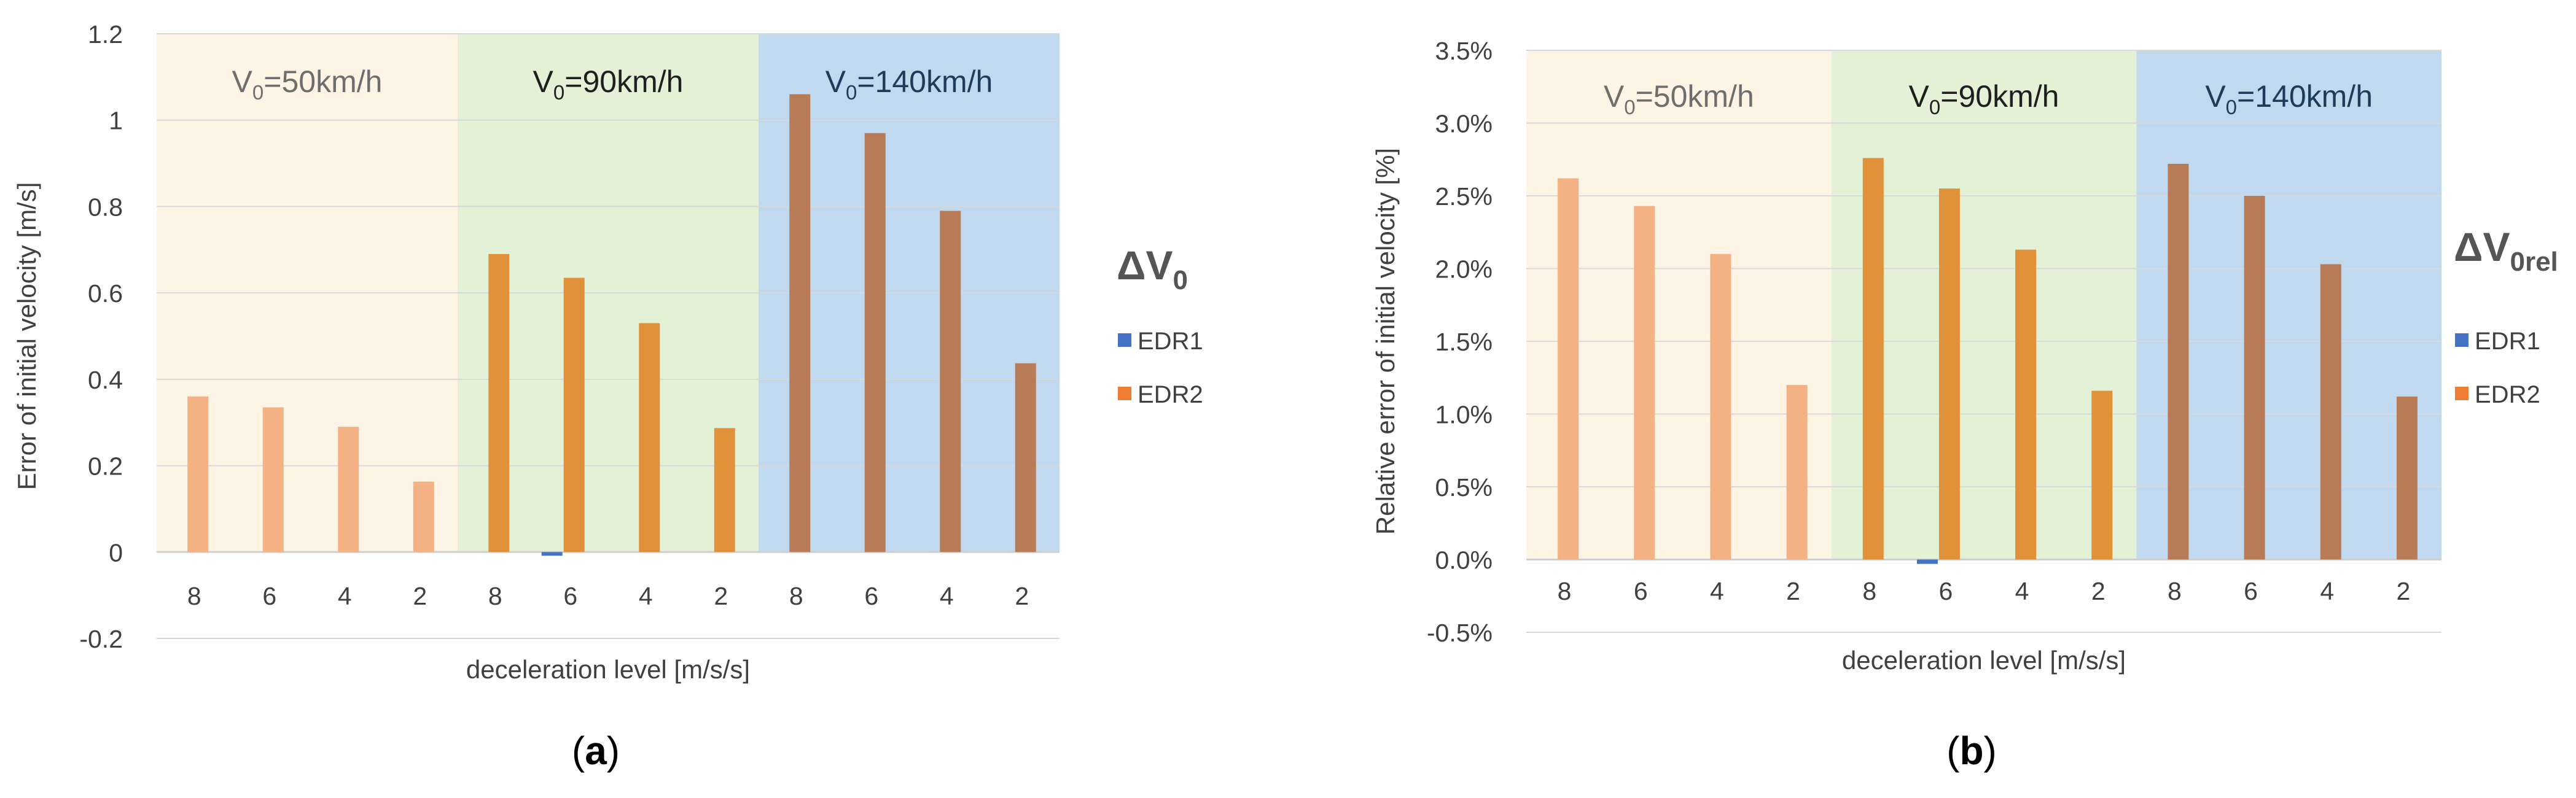 The image size is (2576, 798). I want to click on y-axis-title: Error of initial velocity [m/s], so click(26, 336).